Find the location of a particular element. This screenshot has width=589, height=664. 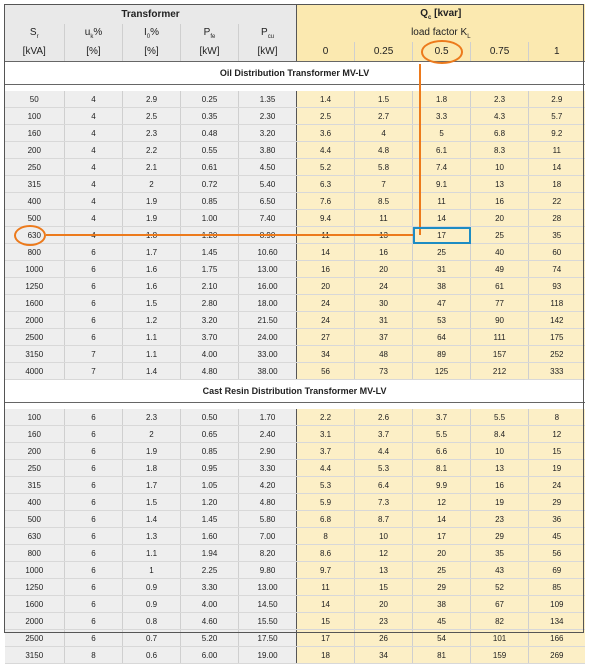

table-cell: 1.7 is located at coordinates (151, 485).